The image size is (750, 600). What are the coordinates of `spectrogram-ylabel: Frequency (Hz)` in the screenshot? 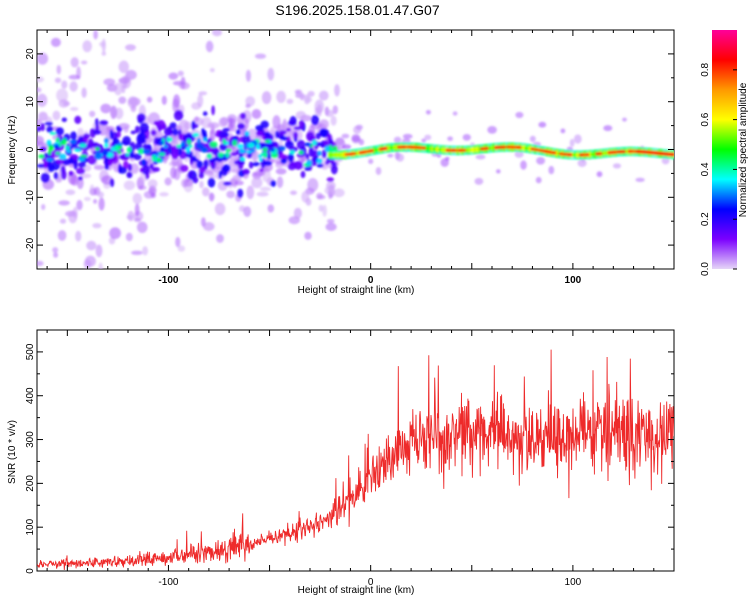 It's located at (12, 150).